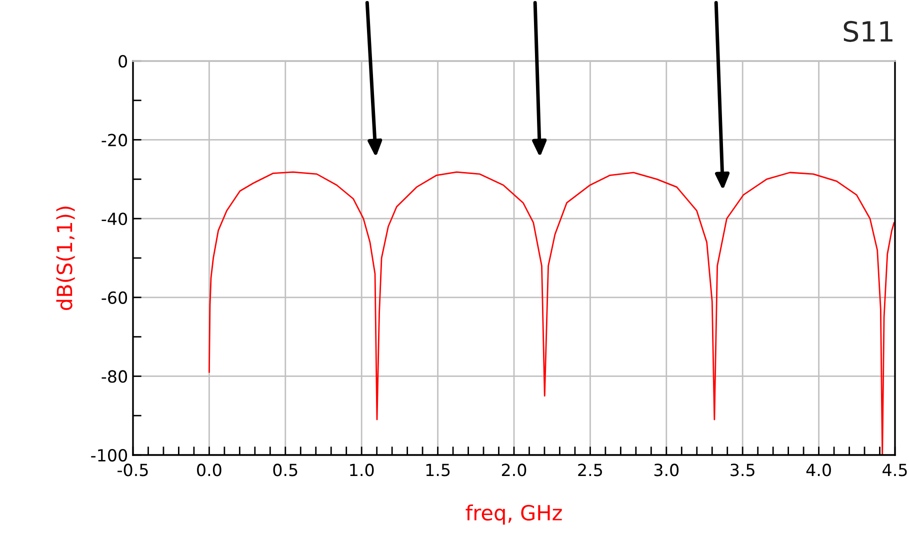  Describe the element at coordinates (894, 470) in the screenshot. I see `x-tick-label: 4.5` at that location.